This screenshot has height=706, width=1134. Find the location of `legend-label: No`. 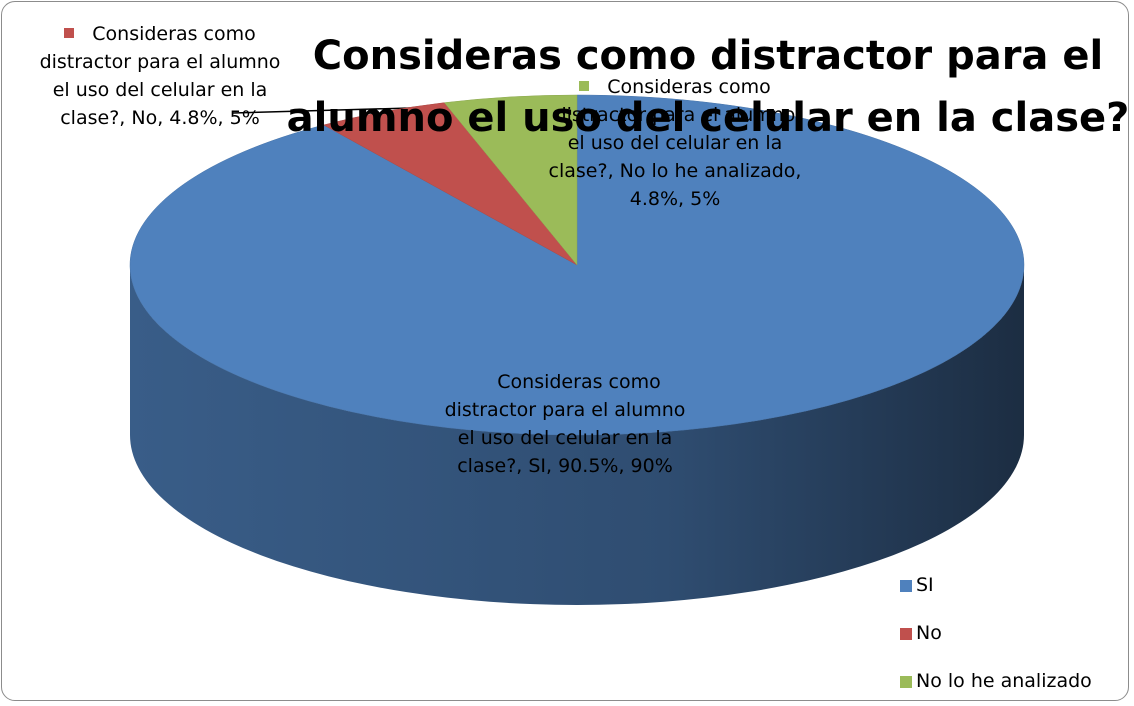

legend-label: No is located at coordinates (929, 633).